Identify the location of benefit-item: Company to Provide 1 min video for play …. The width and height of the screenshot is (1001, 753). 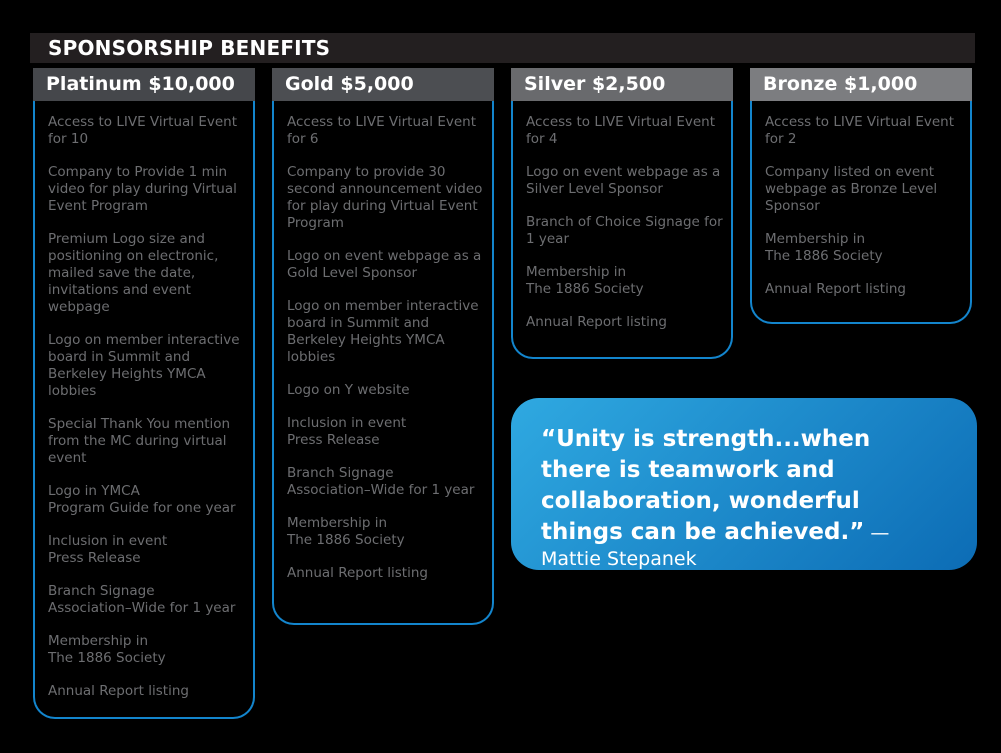
(142, 189).